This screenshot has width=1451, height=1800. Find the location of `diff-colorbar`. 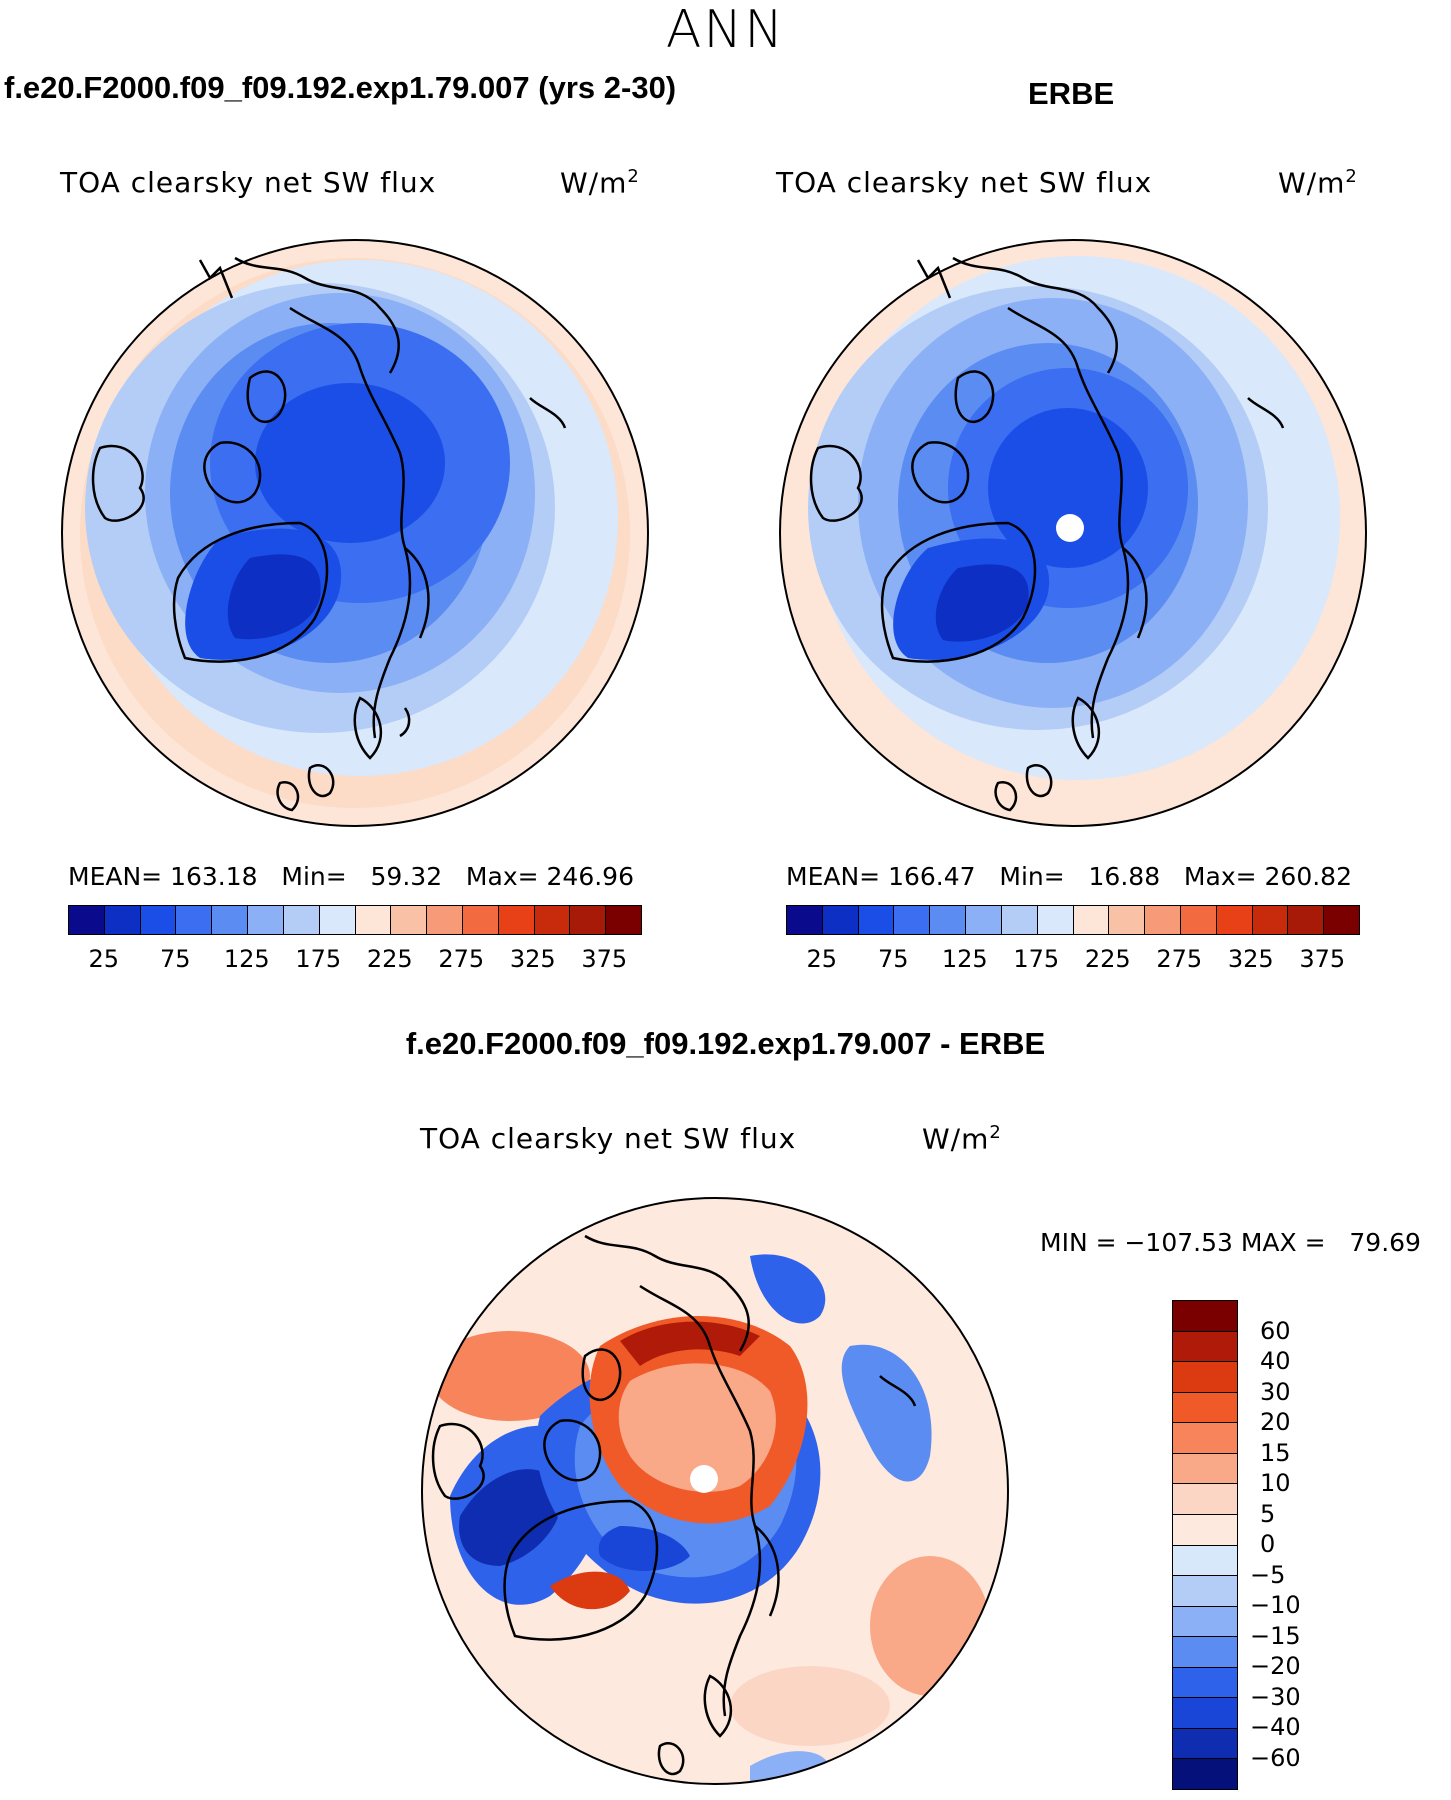

diff-colorbar is located at coordinates (1205, 1545).